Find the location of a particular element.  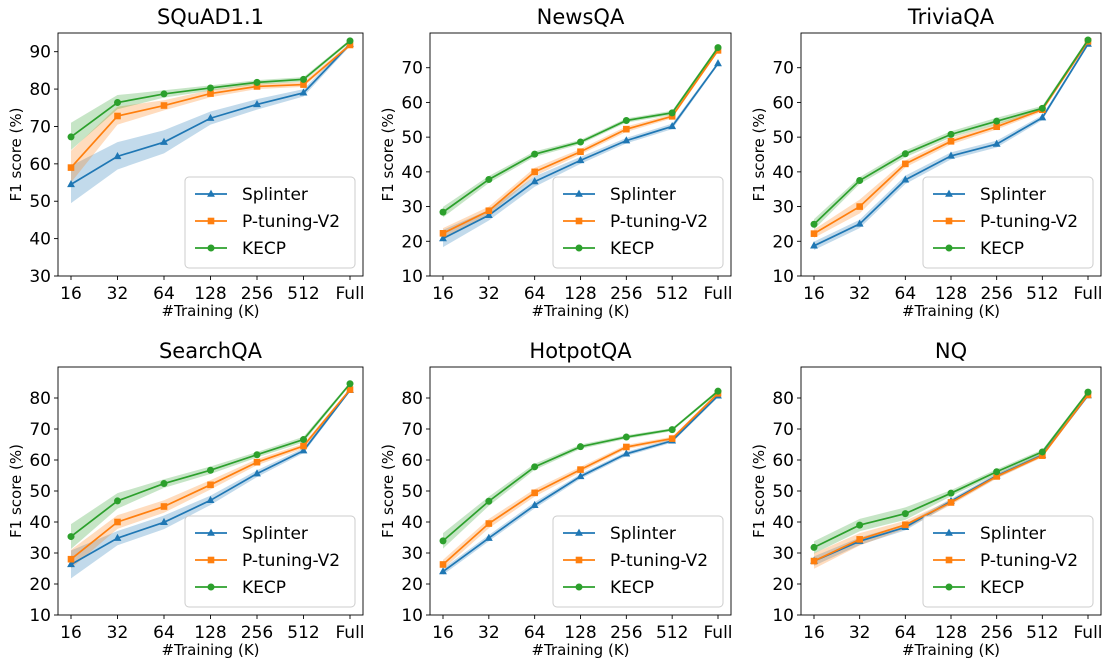

x-tick-label: 512 is located at coordinates (303, 294).